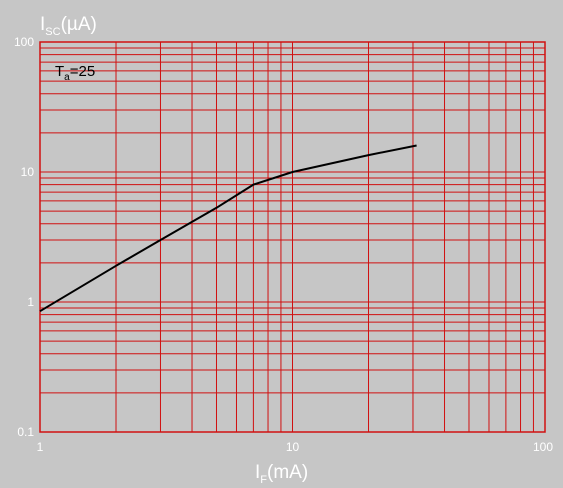 The width and height of the screenshot is (563, 488). Describe the element at coordinates (67, 77) in the screenshot. I see `annotation-sub: a` at that location.